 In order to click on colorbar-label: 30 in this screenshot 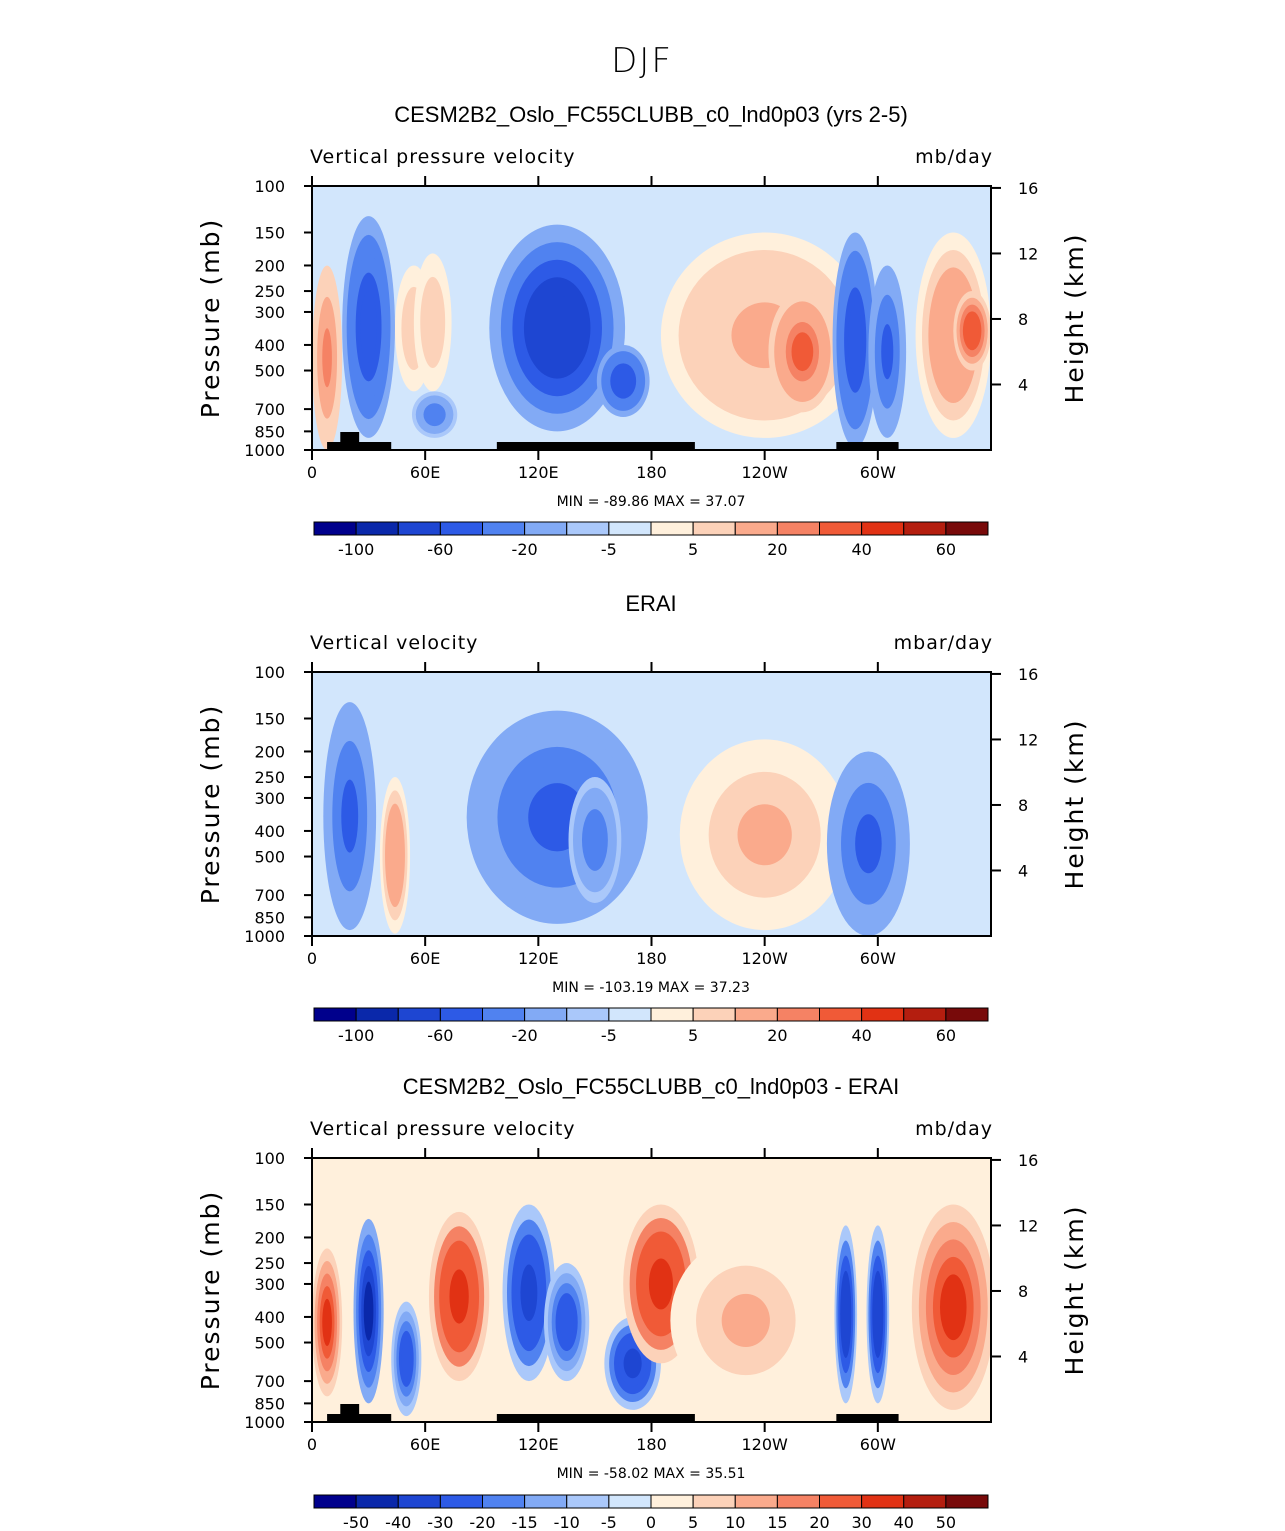, I will do `click(861, 1522)`.